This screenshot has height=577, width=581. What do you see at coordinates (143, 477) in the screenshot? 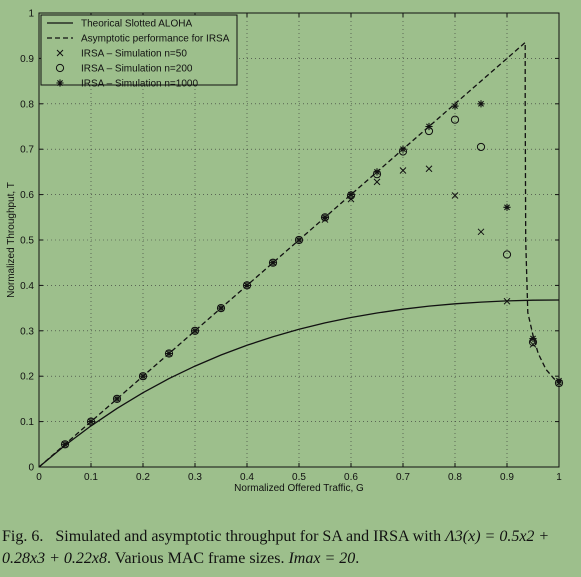
I see `x-tick-label: 0.2` at bounding box center [143, 477].